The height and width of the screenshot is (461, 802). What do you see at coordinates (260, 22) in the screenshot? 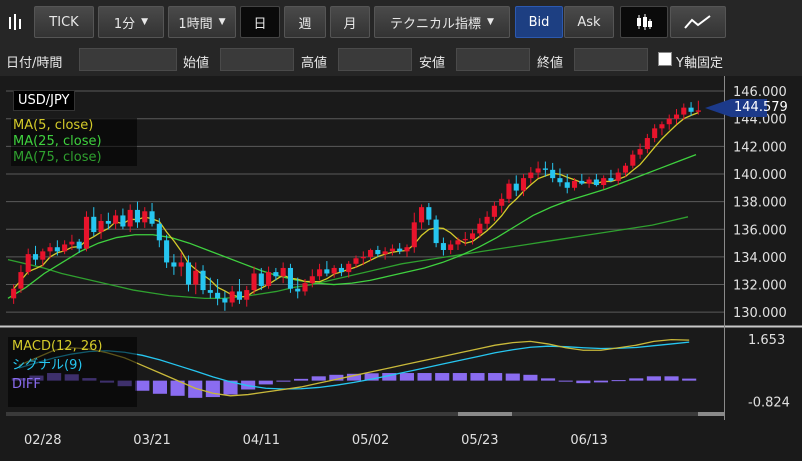
I see `day-button: 日` at bounding box center [260, 22].